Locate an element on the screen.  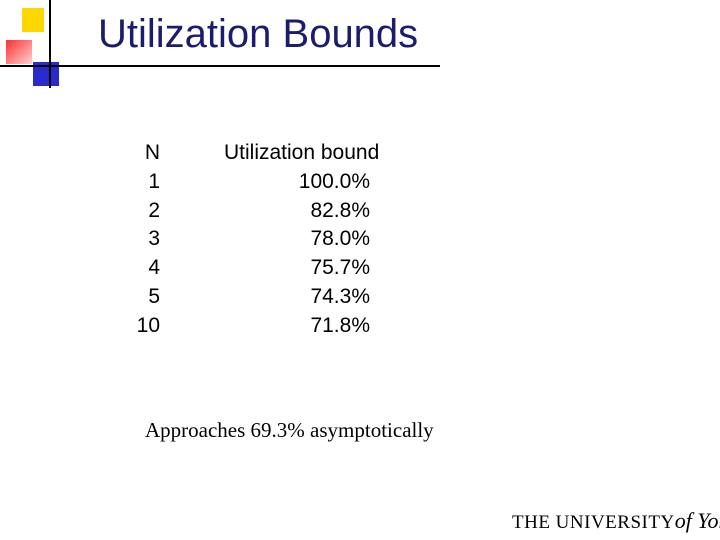
bound-cell: 71.8% is located at coordinates (340, 325).